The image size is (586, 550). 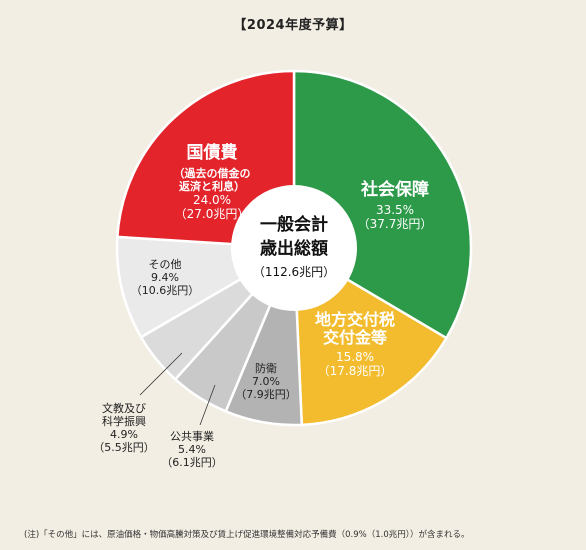 What do you see at coordinates (212, 173) in the screenshot?
I see `slice-sub-label: （過去の借金の` at bounding box center [212, 173].